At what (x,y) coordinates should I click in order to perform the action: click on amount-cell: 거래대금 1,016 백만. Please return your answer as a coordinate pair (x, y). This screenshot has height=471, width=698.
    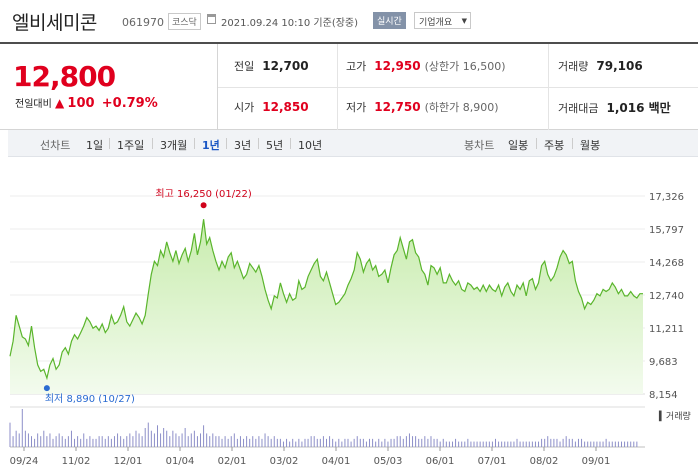
    Looking at the image, I should click on (614, 107).